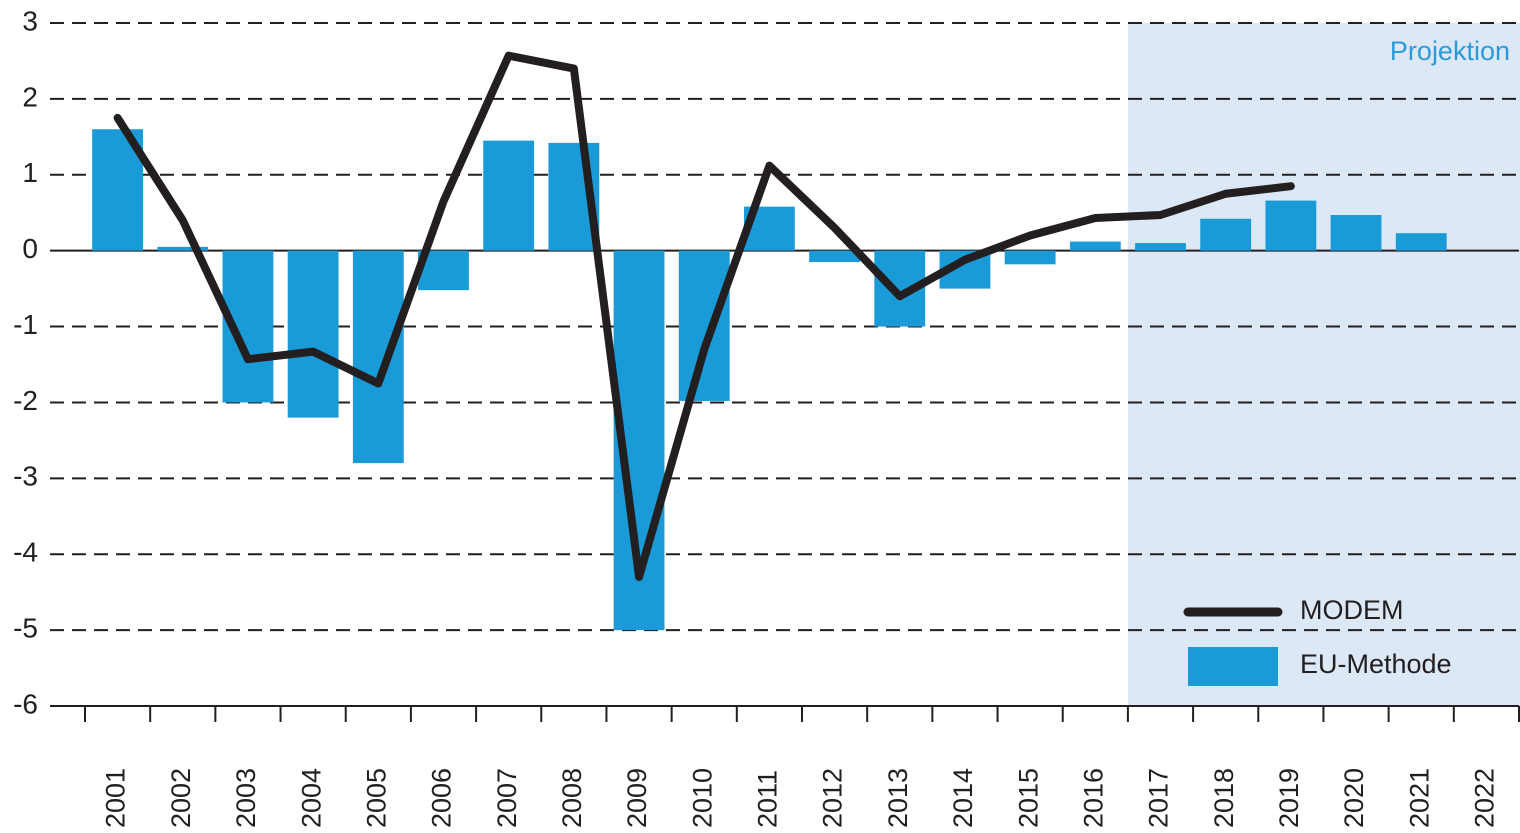  Describe the element at coordinates (30, 20) in the screenshot. I see `y-tick-label: 3` at that location.